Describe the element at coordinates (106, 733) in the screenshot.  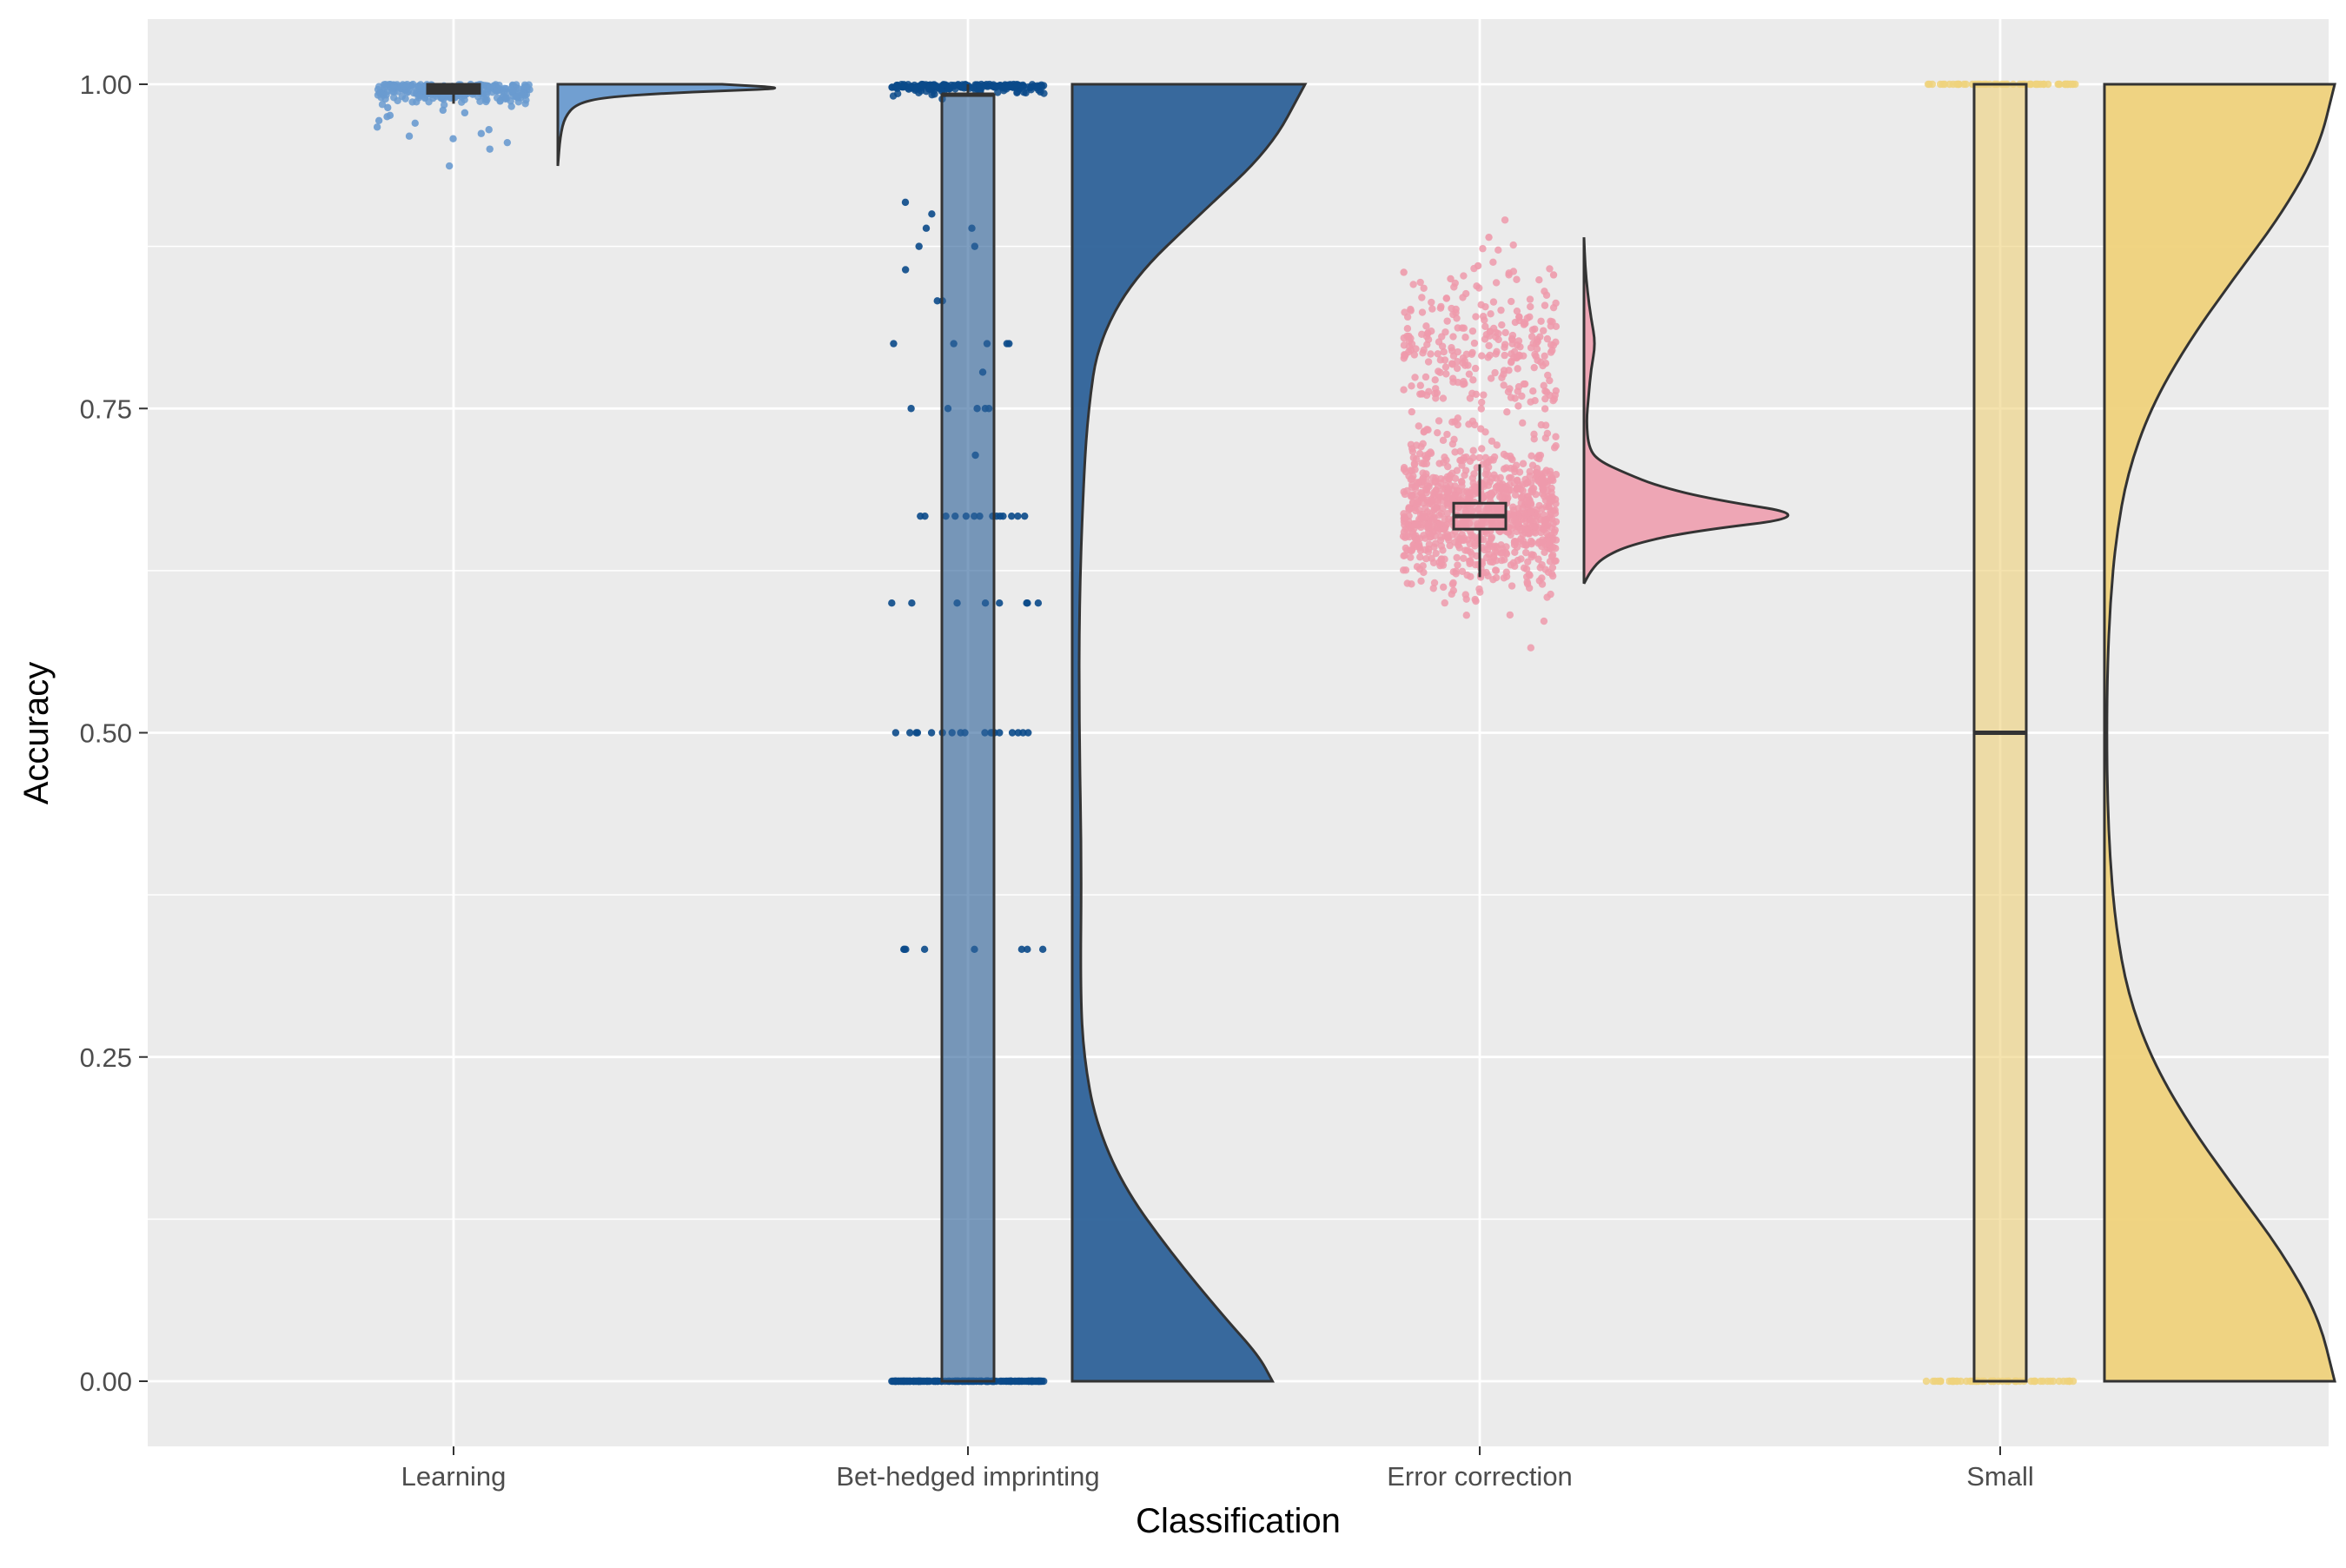
I see `y-tick-label: 0.50` at that location.